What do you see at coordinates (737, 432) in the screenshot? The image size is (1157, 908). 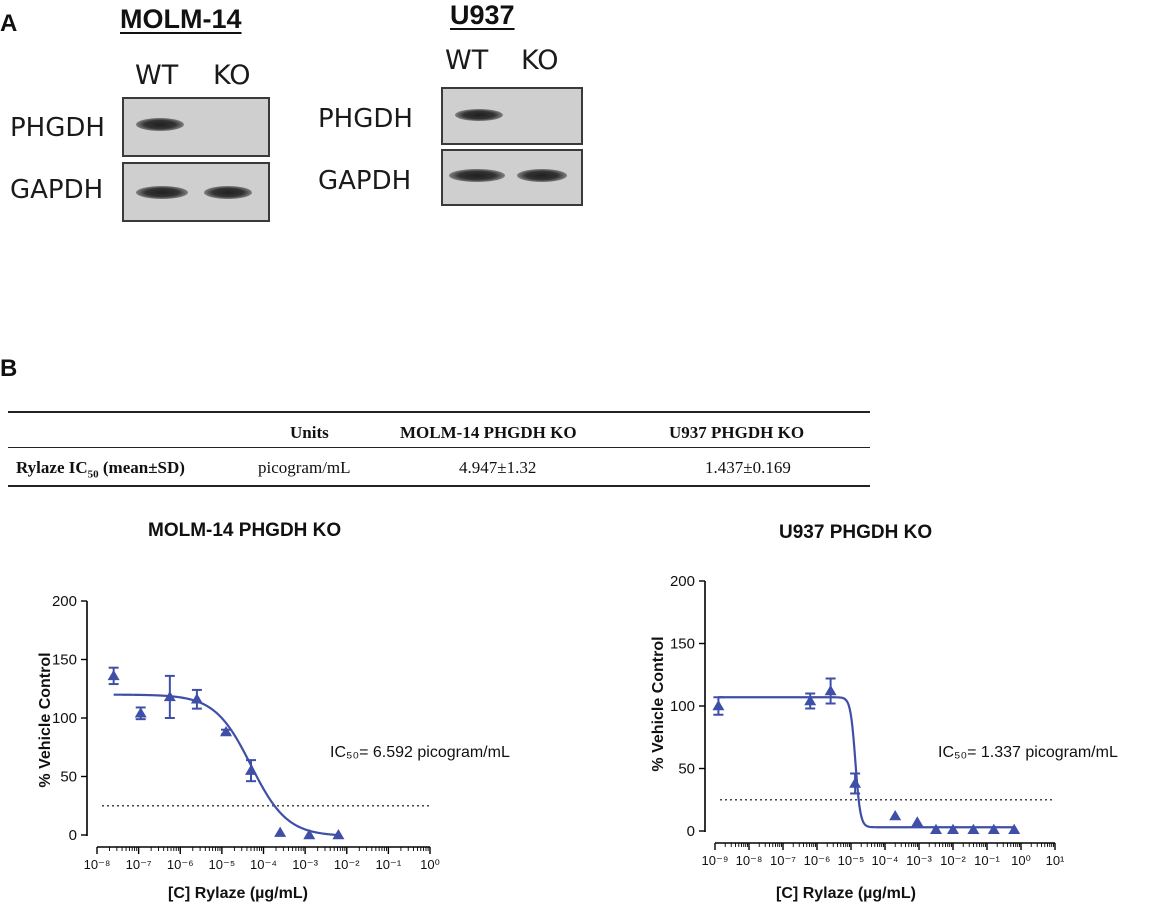 I see `table-header-u937: U937 PHGDH KO` at bounding box center [737, 432].